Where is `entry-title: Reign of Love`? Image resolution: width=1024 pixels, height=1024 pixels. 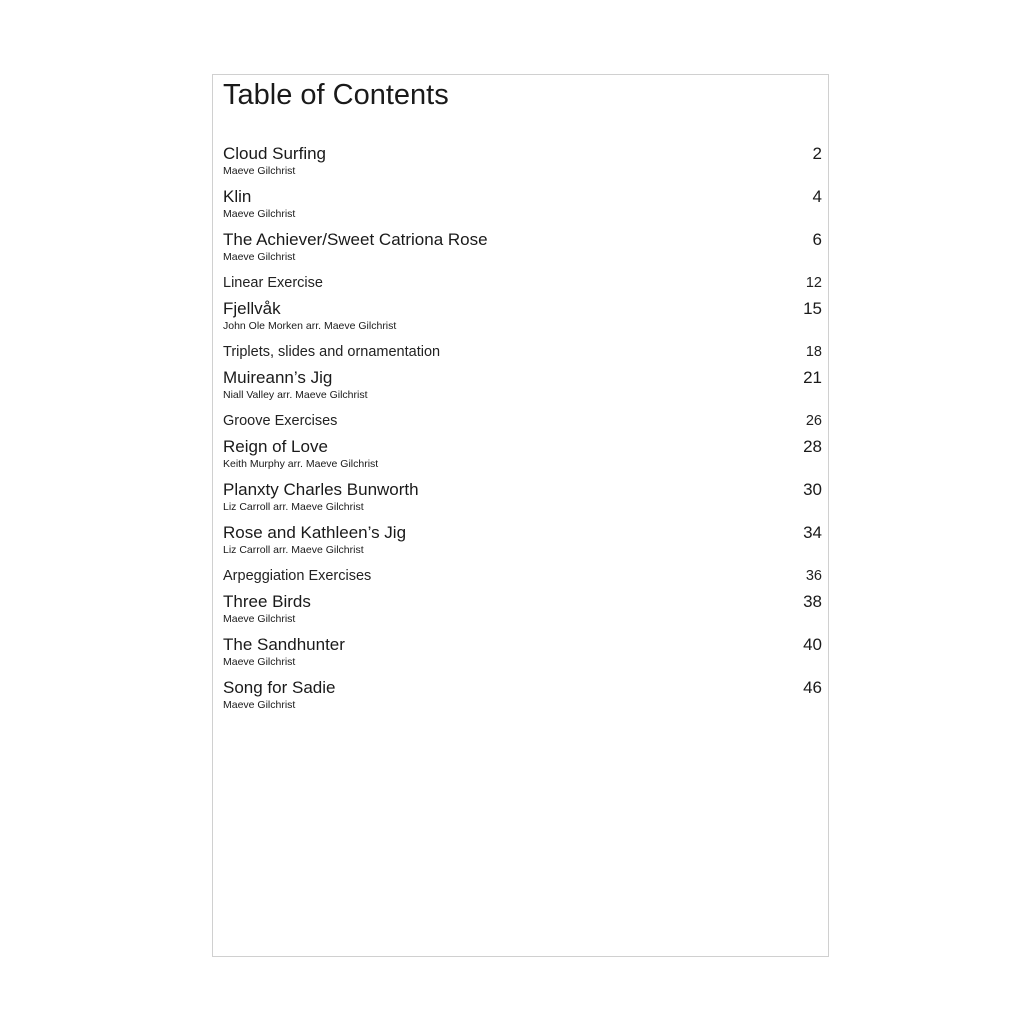 entry-title: Reign of Love is located at coordinates (275, 446).